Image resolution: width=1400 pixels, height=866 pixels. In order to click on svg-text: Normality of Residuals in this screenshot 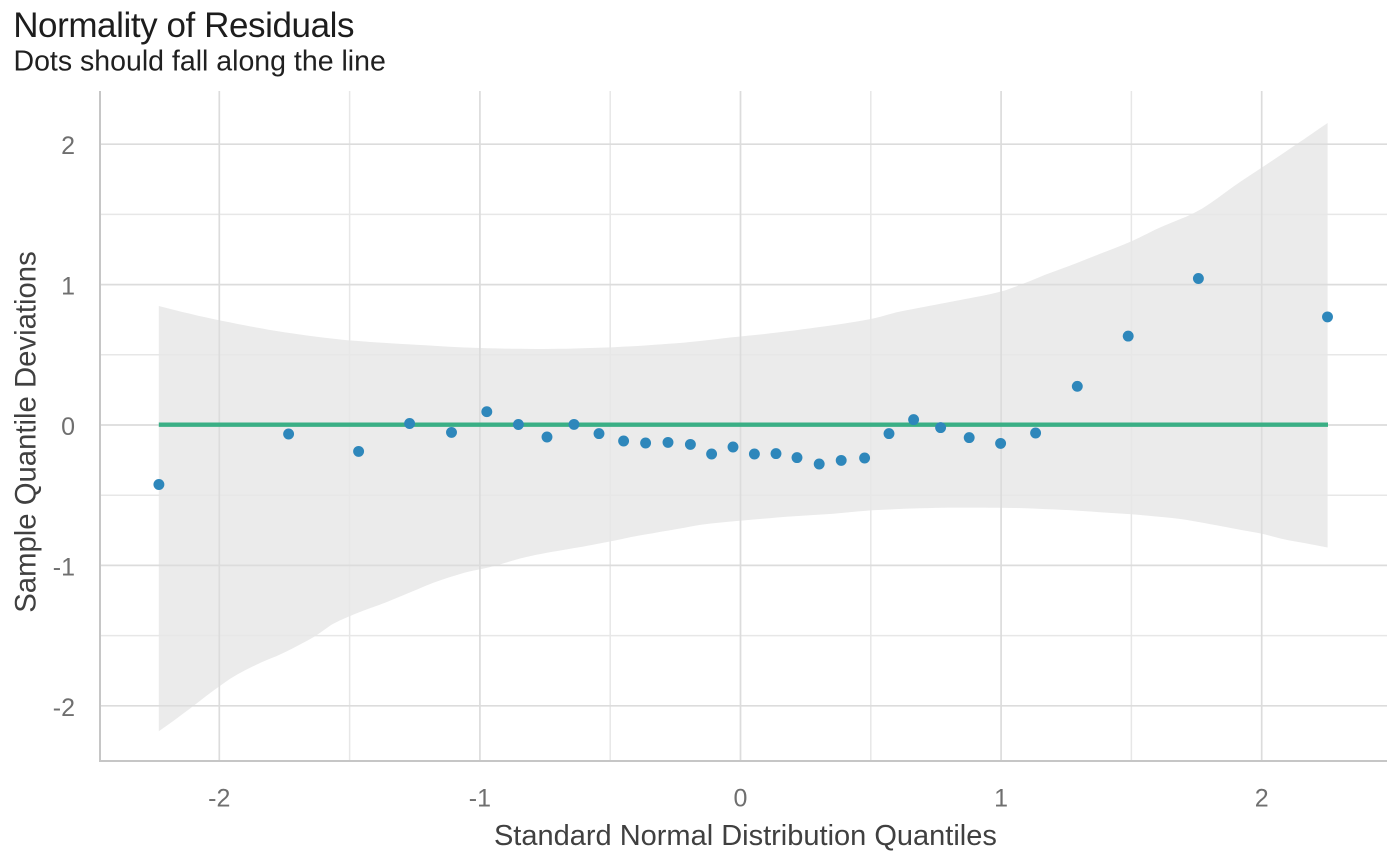, I will do `click(183, 25)`.